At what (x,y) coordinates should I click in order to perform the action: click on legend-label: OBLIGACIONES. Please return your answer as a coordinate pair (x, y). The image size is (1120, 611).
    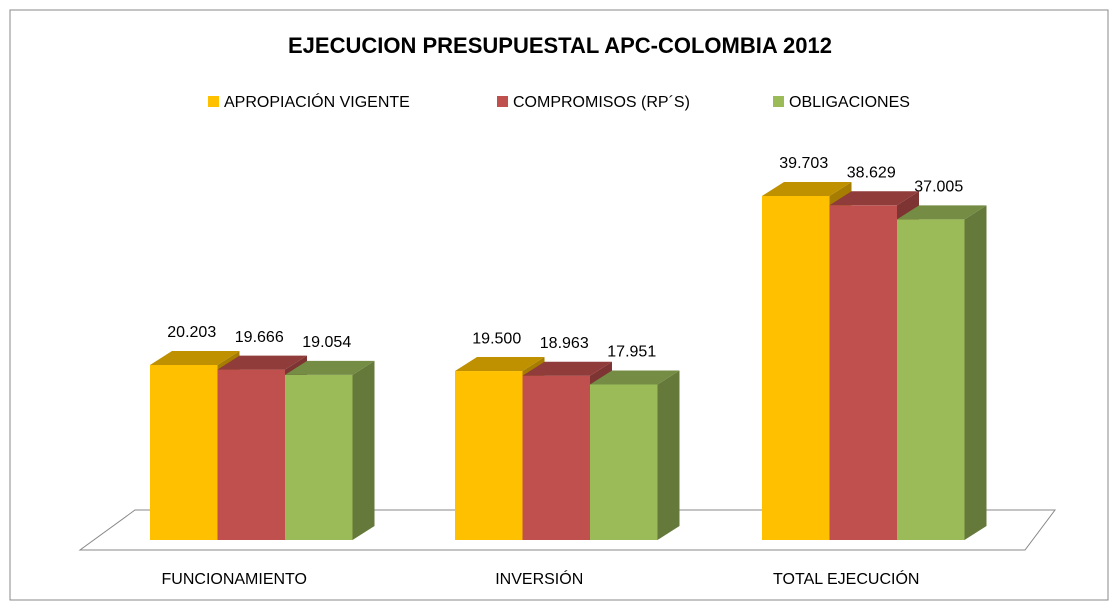
    Looking at the image, I should click on (849, 102).